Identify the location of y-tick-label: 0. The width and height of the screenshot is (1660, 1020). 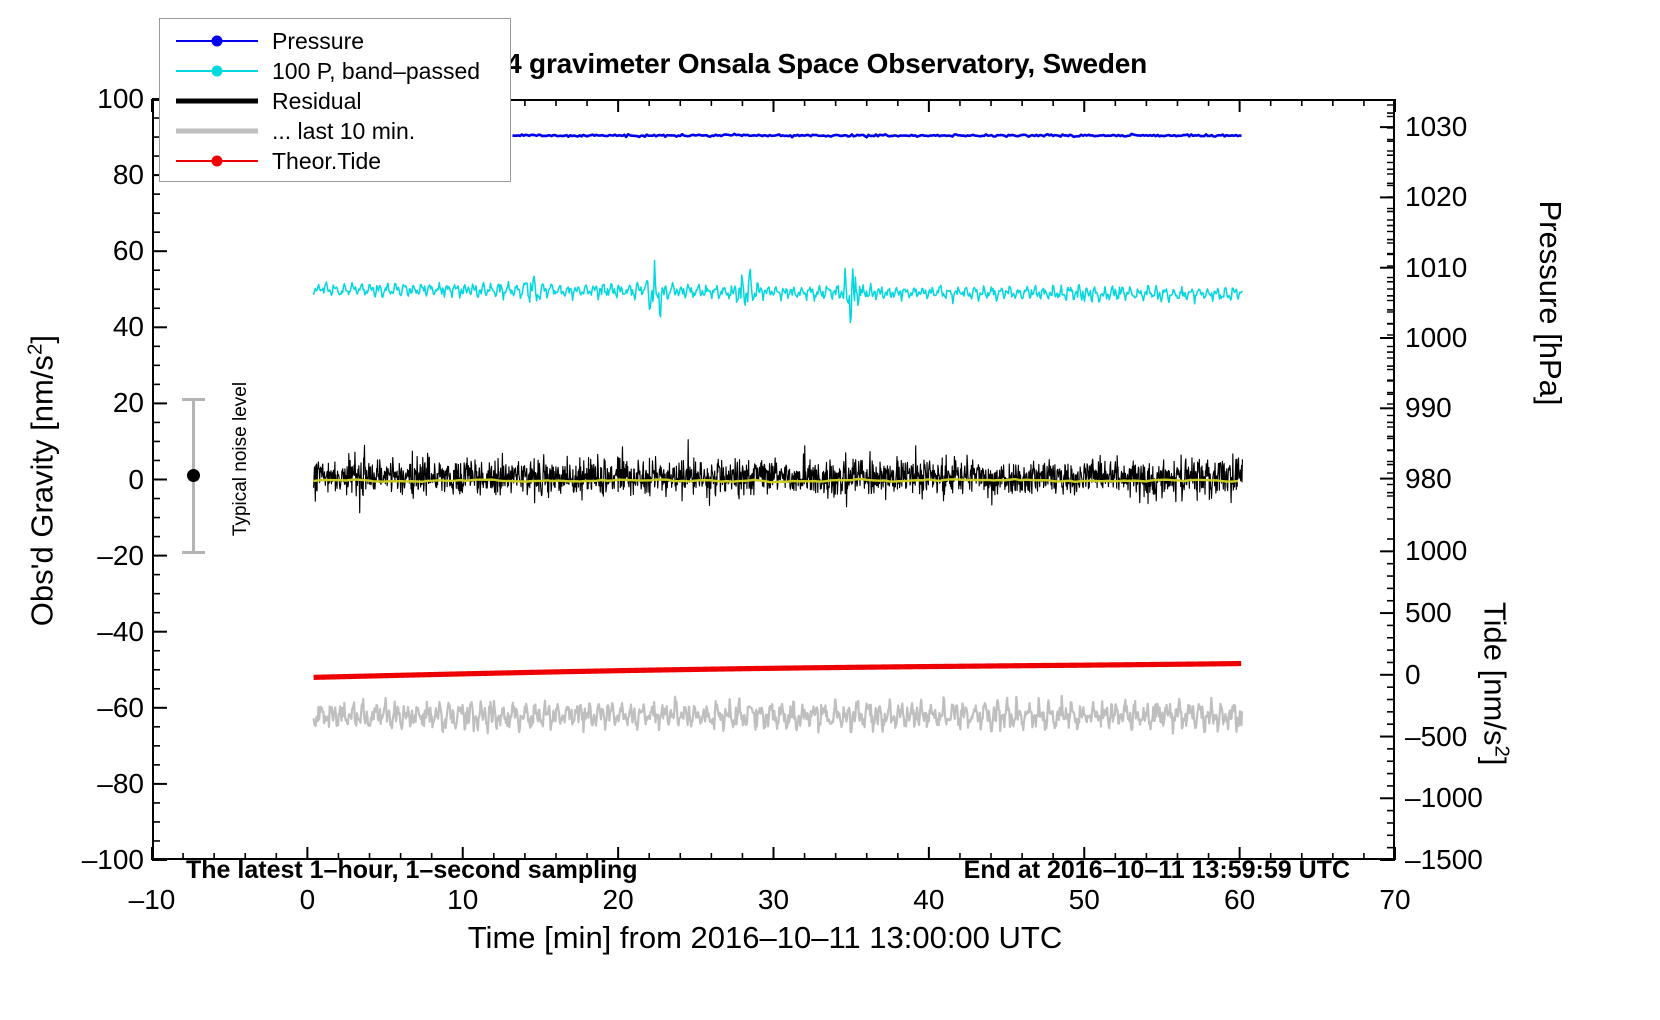
(136, 479).